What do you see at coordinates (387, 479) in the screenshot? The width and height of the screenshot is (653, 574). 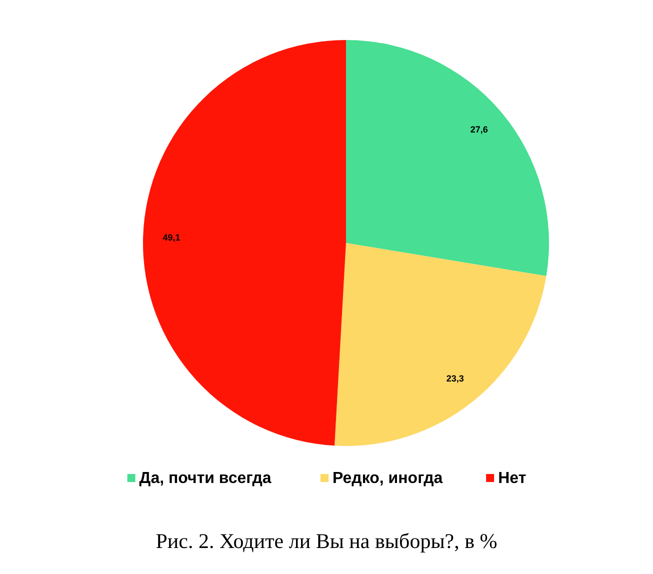 I see `legend-label: Редко, иногда` at bounding box center [387, 479].